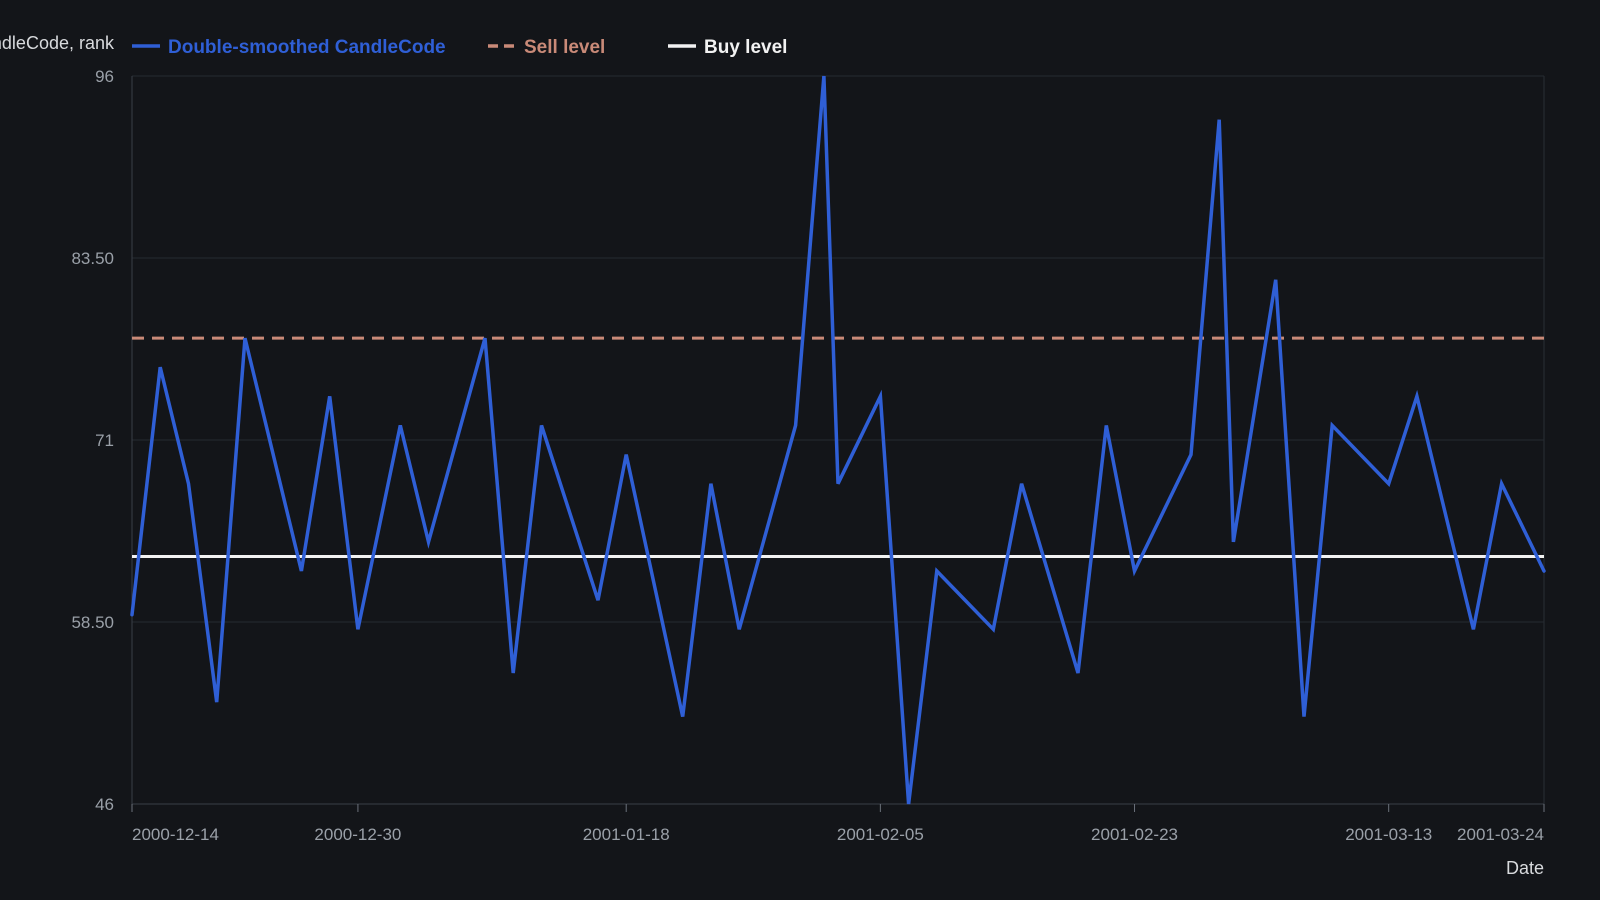 This screenshot has height=900, width=1600. Describe the element at coordinates (104, 76) in the screenshot. I see `y-tick-label: 96` at that location.